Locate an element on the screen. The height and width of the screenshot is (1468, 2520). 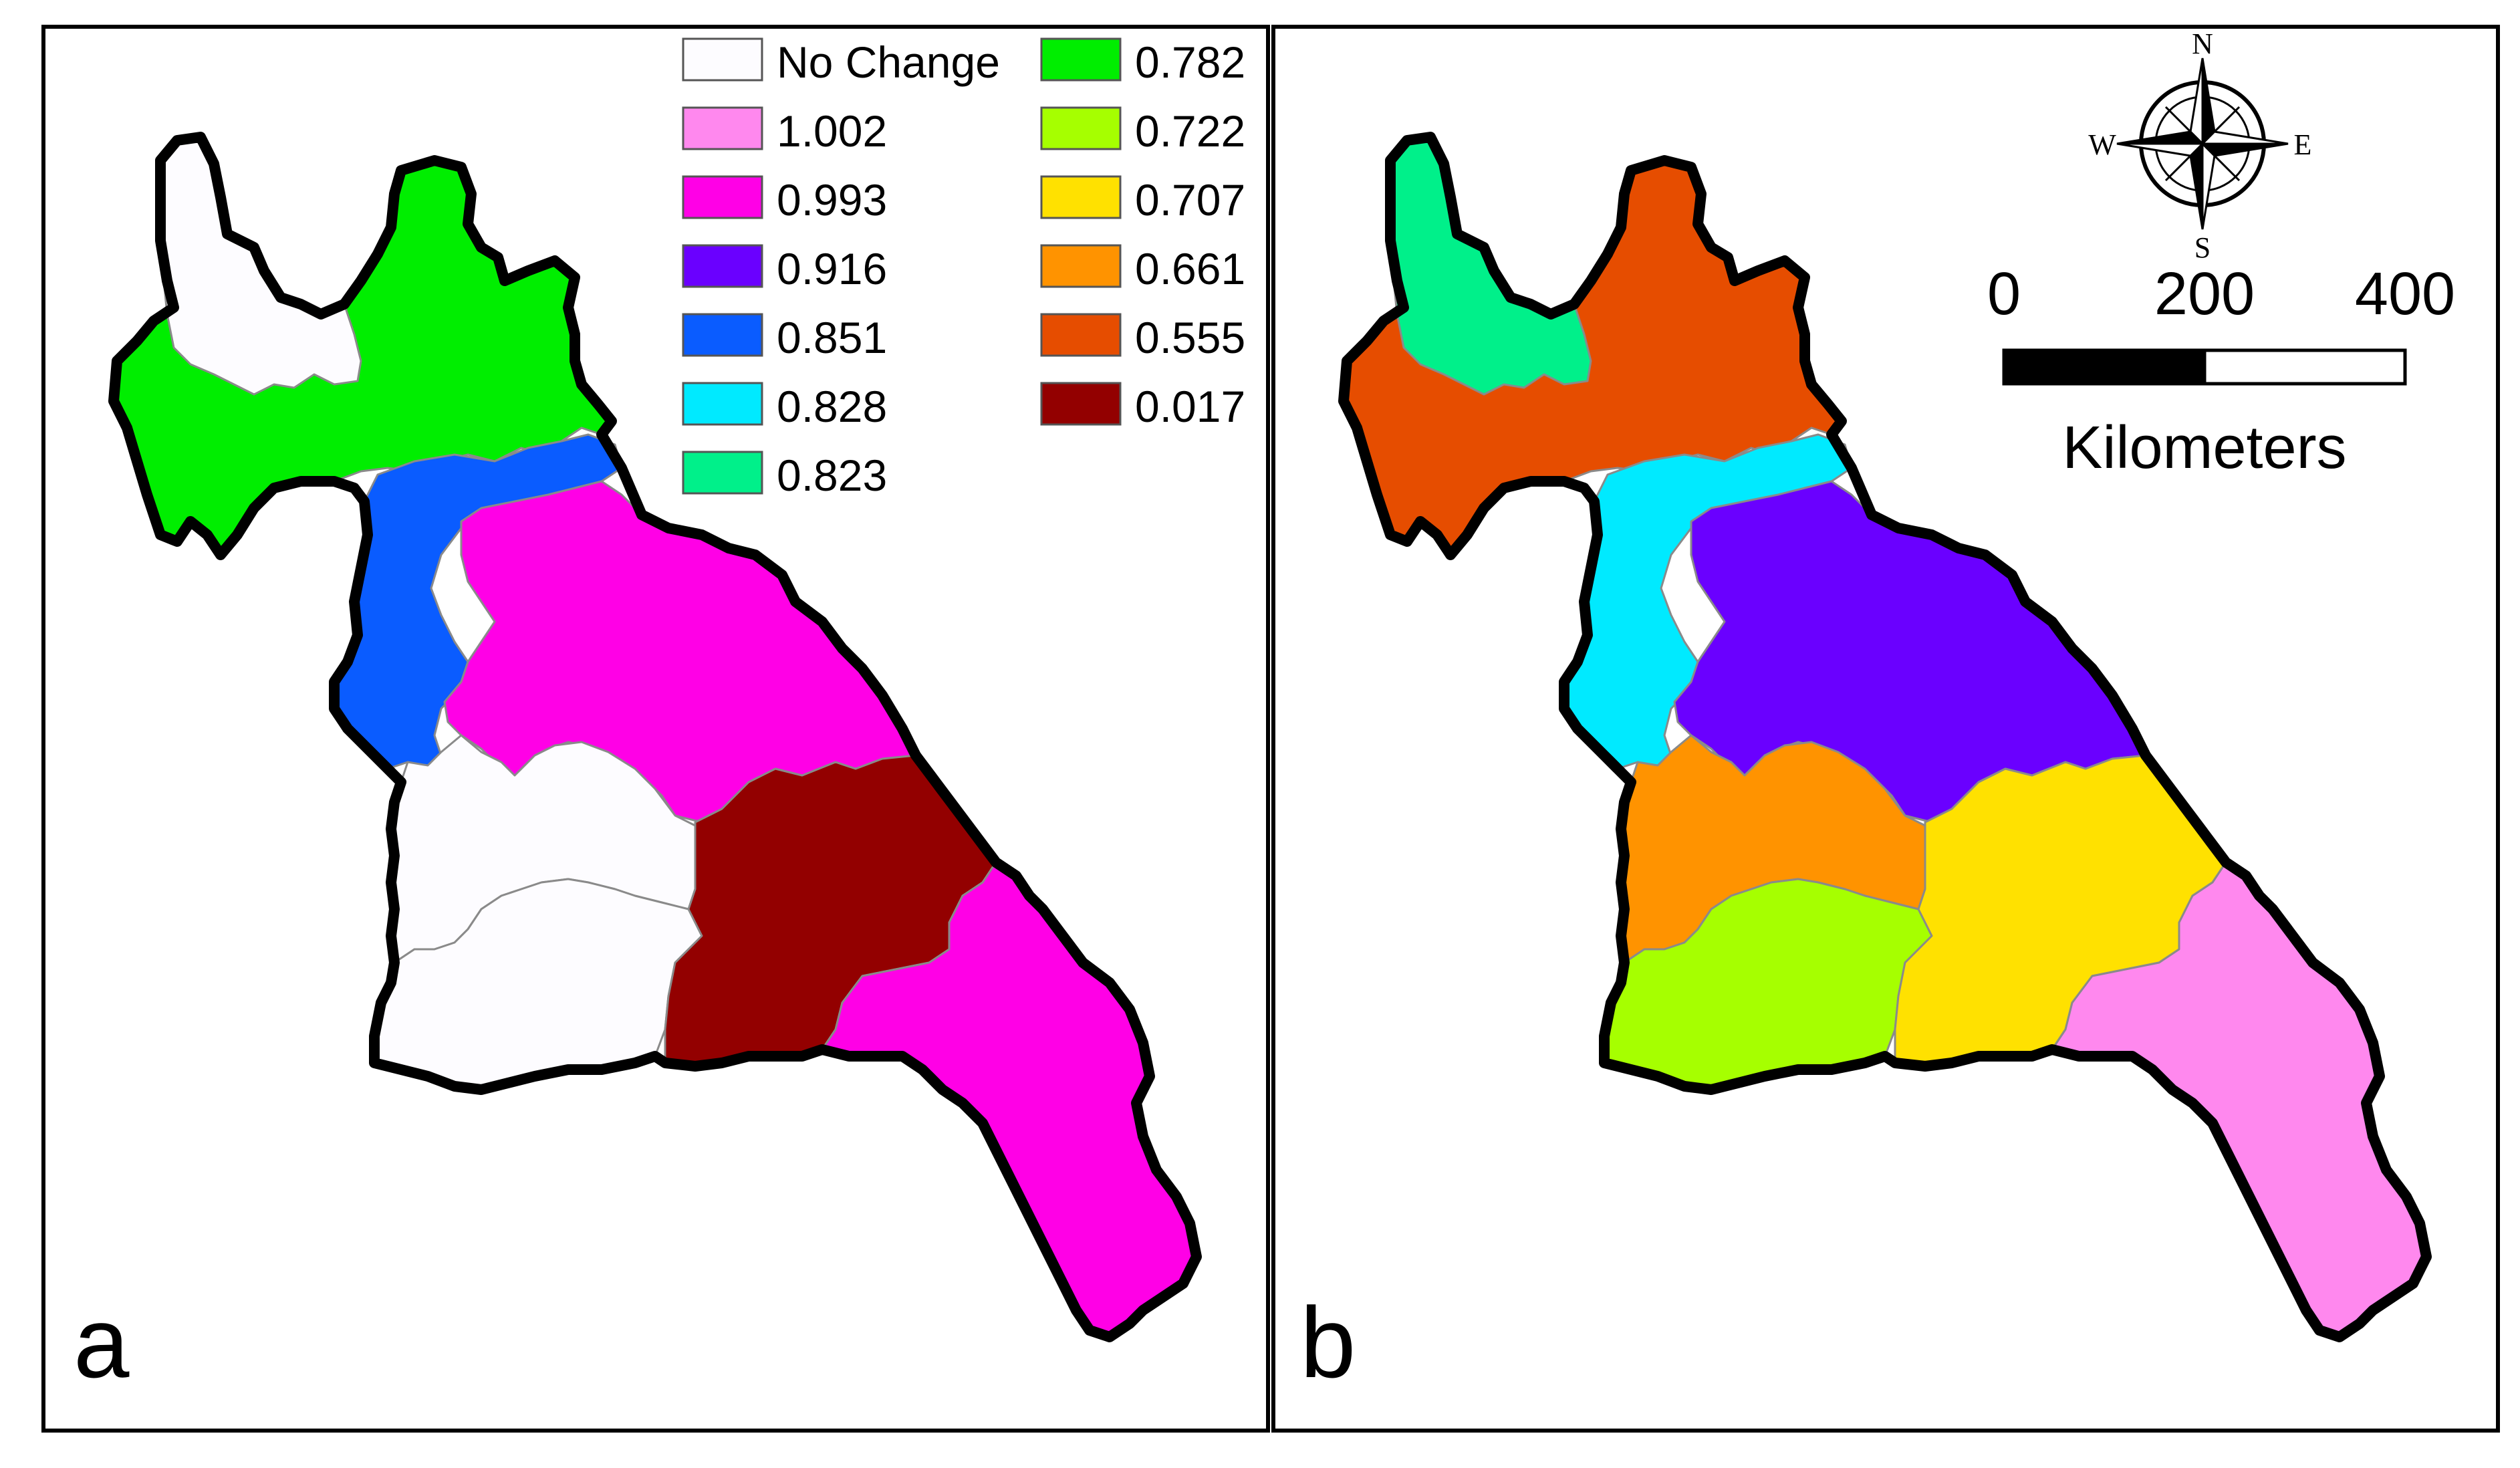
legend-item: 1.002 is located at coordinates (784, 131).